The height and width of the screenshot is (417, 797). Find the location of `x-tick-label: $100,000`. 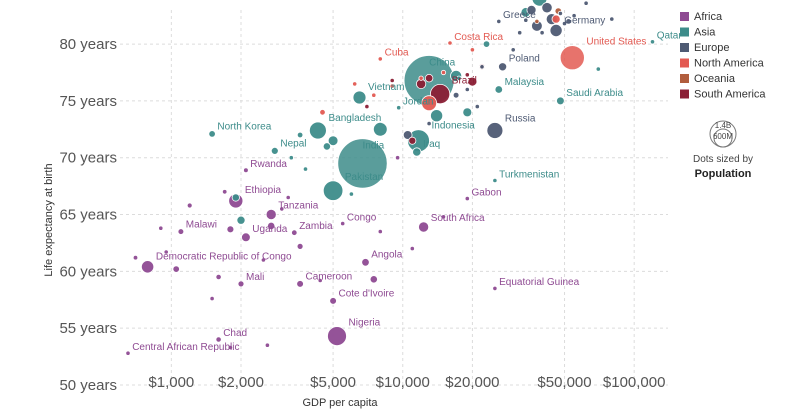

x-tick-label: $100,000 is located at coordinates (634, 382).